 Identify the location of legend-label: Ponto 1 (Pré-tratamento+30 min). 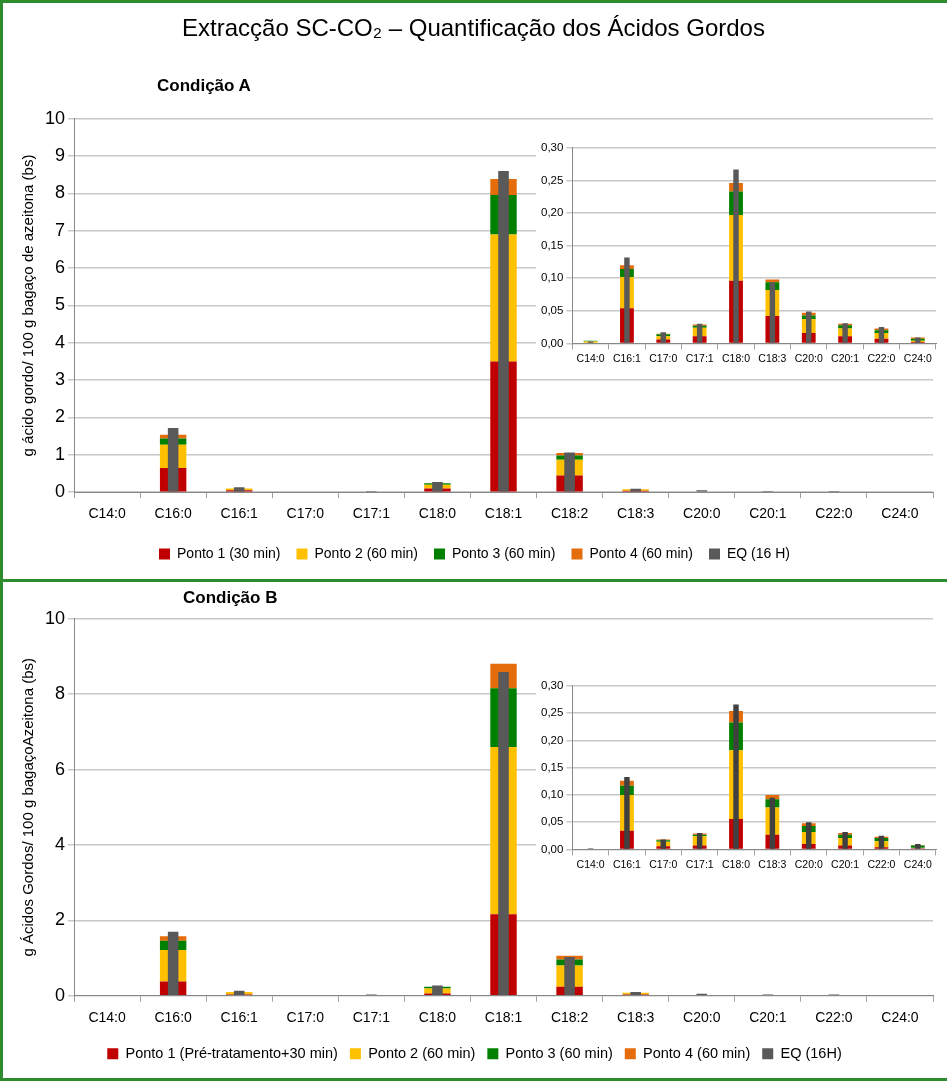
(231, 1052).